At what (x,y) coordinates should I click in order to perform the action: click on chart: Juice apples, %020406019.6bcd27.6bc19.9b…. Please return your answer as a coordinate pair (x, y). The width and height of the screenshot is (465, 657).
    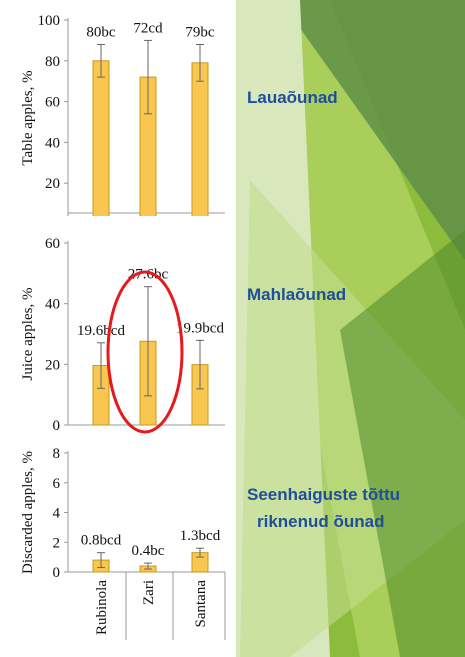
    Looking at the image, I should click on (122, 335).